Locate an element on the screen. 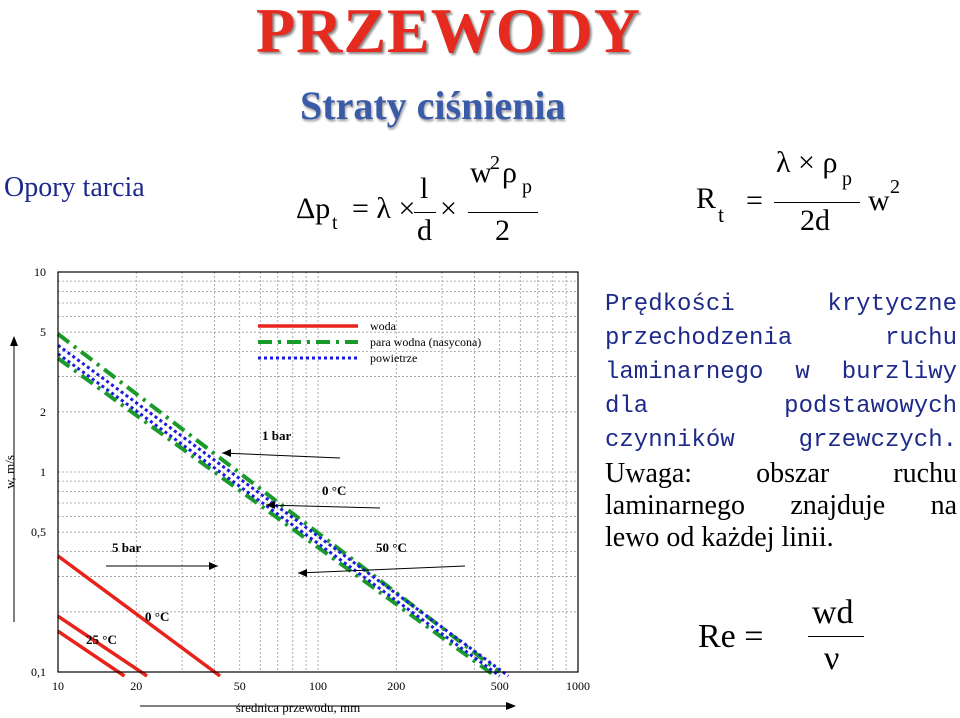 Image resolution: width=960 pixels, height=718 pixels. y-axis-arrowhead is located at coordinates (14, 341).